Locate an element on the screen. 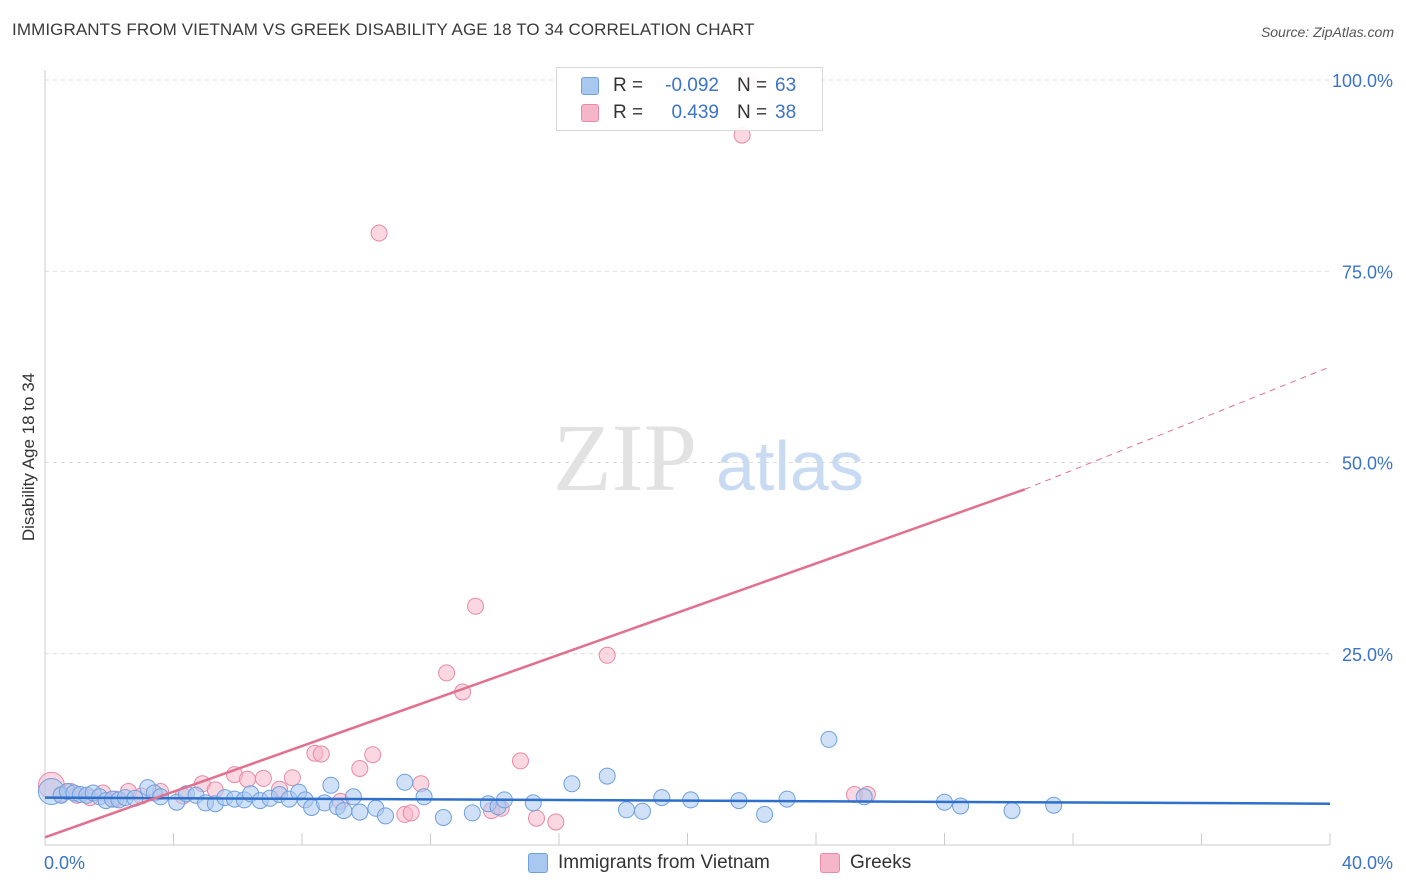 Image resolution: width=1406 pixels, height=892 pixels. correlation-legend: R = -0.092 N = 63 R = 0.439 N = 38 is located at coordinates (689, 99).